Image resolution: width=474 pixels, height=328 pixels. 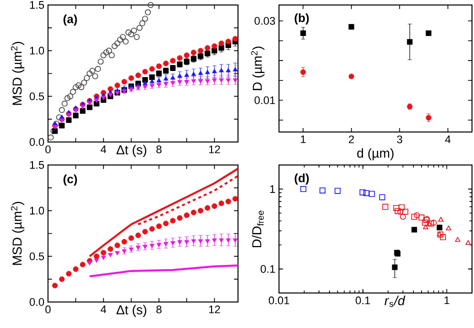 What do you see at coordinates (272, 189) in the screenshot?
I see `y-tick-label: 1` at bounding box center [272, 189].